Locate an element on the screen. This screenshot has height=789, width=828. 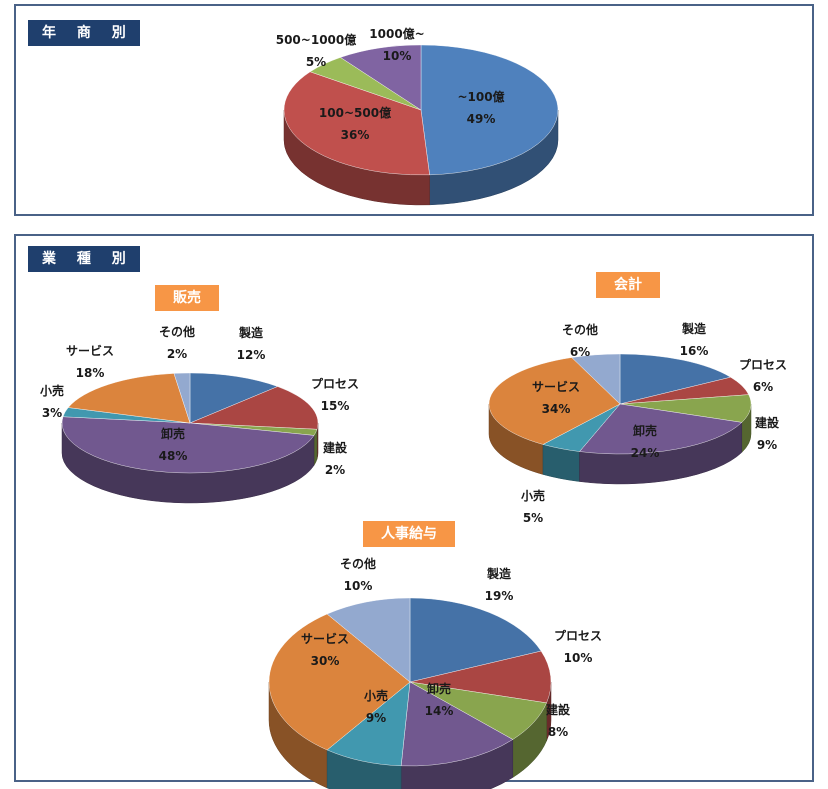
slice-value-6: 30% is located at coordinates (325, 661).